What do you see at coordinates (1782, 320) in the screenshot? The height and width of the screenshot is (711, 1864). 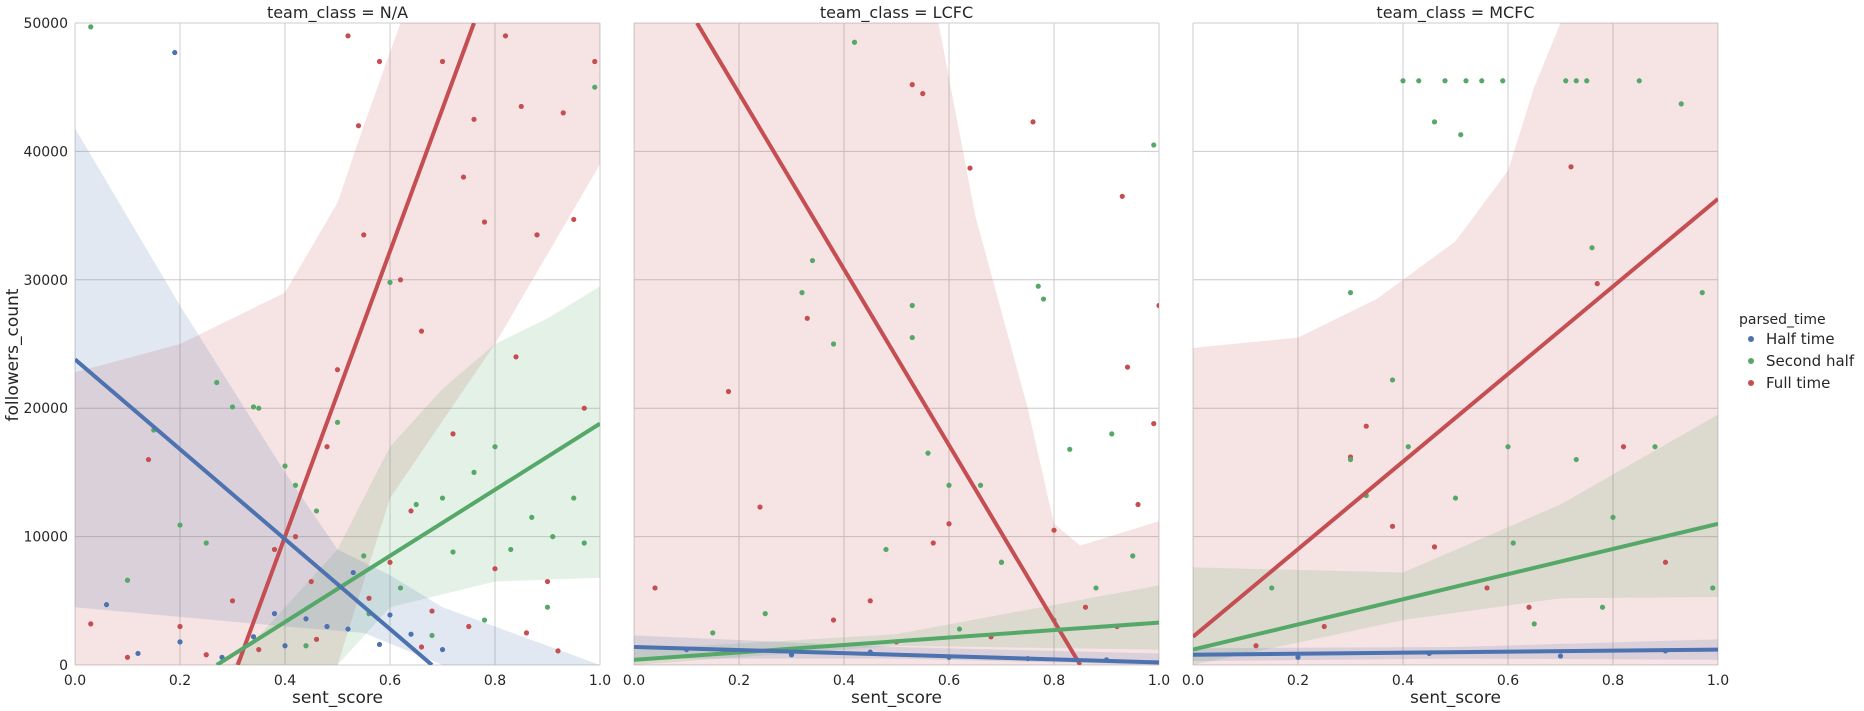 I see `legend-title: parsed_time` at bounding box center [1782, 320].